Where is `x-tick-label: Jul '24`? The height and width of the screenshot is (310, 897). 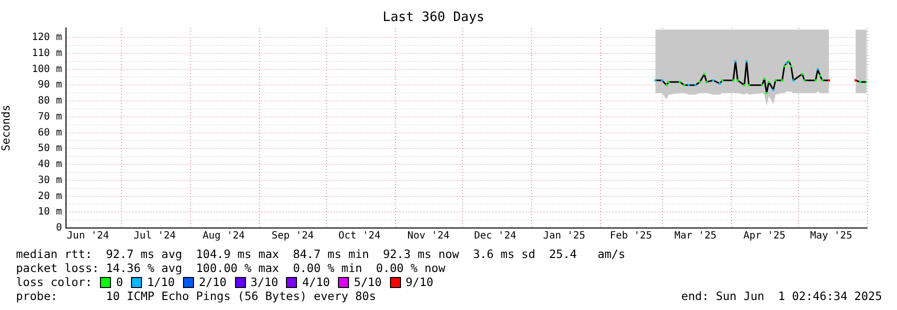
x-tick-label: Jul '24 is located at coordinates (155, 236).